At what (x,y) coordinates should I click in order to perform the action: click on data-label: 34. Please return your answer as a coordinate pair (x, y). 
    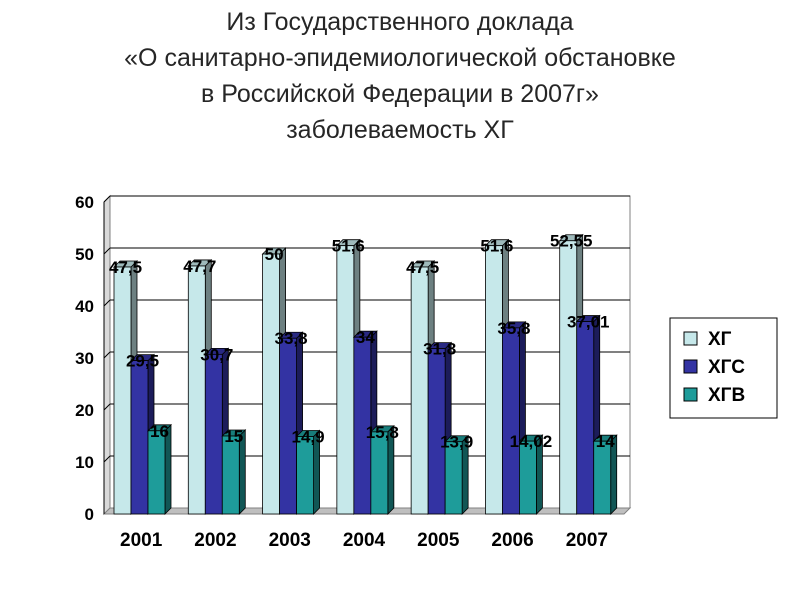
    Looking at the image, I should click on (365, 337).